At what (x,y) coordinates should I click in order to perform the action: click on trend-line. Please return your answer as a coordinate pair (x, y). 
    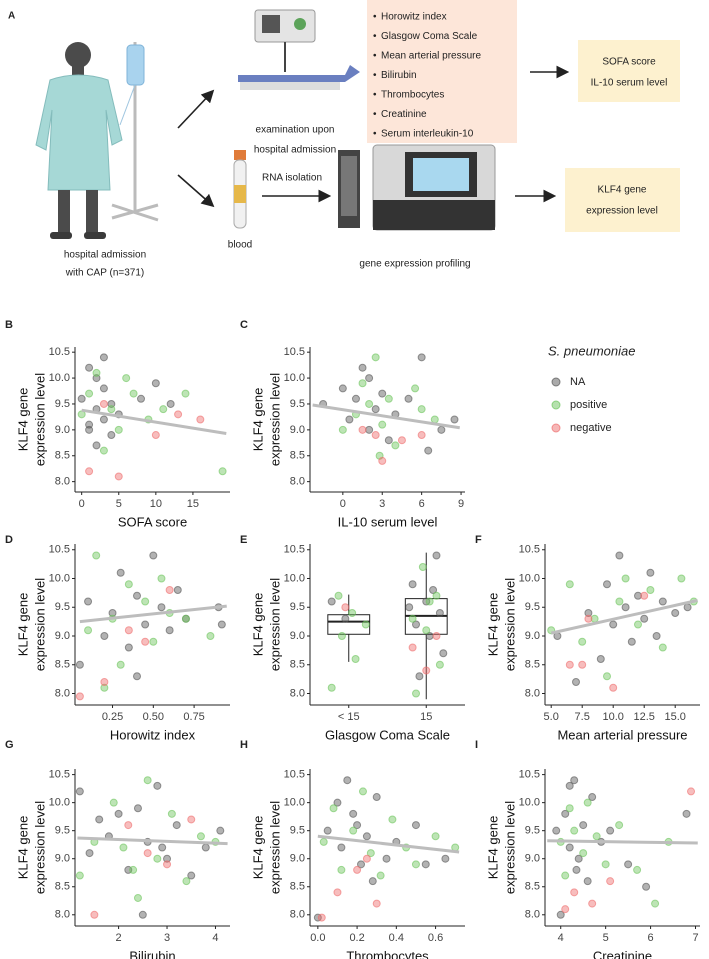
    Looking at the image, I should click on (624, 616).